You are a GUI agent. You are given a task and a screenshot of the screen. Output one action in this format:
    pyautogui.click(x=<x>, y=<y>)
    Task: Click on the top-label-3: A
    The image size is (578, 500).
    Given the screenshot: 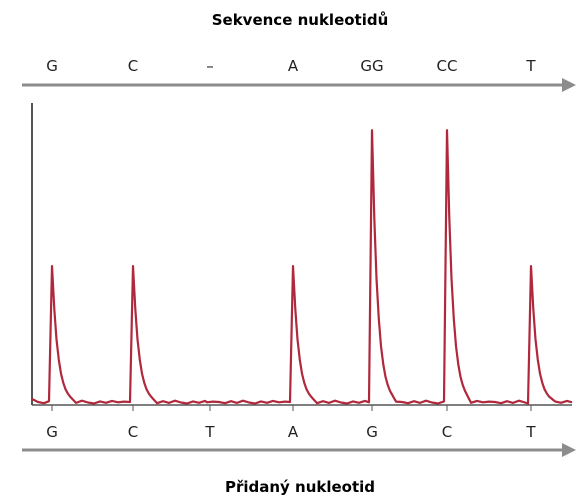 What is the action you would take?
    pyautogui.click(x=293, y=66)
    